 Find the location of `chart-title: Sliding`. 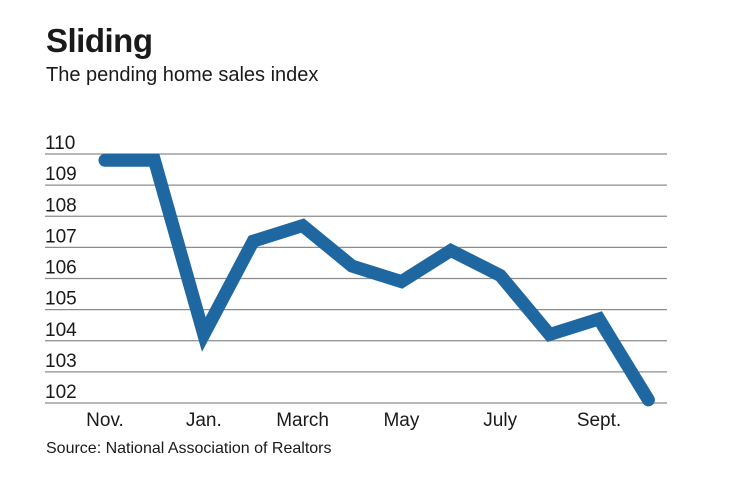

chart-title: Sliding is located at coordinates (99, 40).